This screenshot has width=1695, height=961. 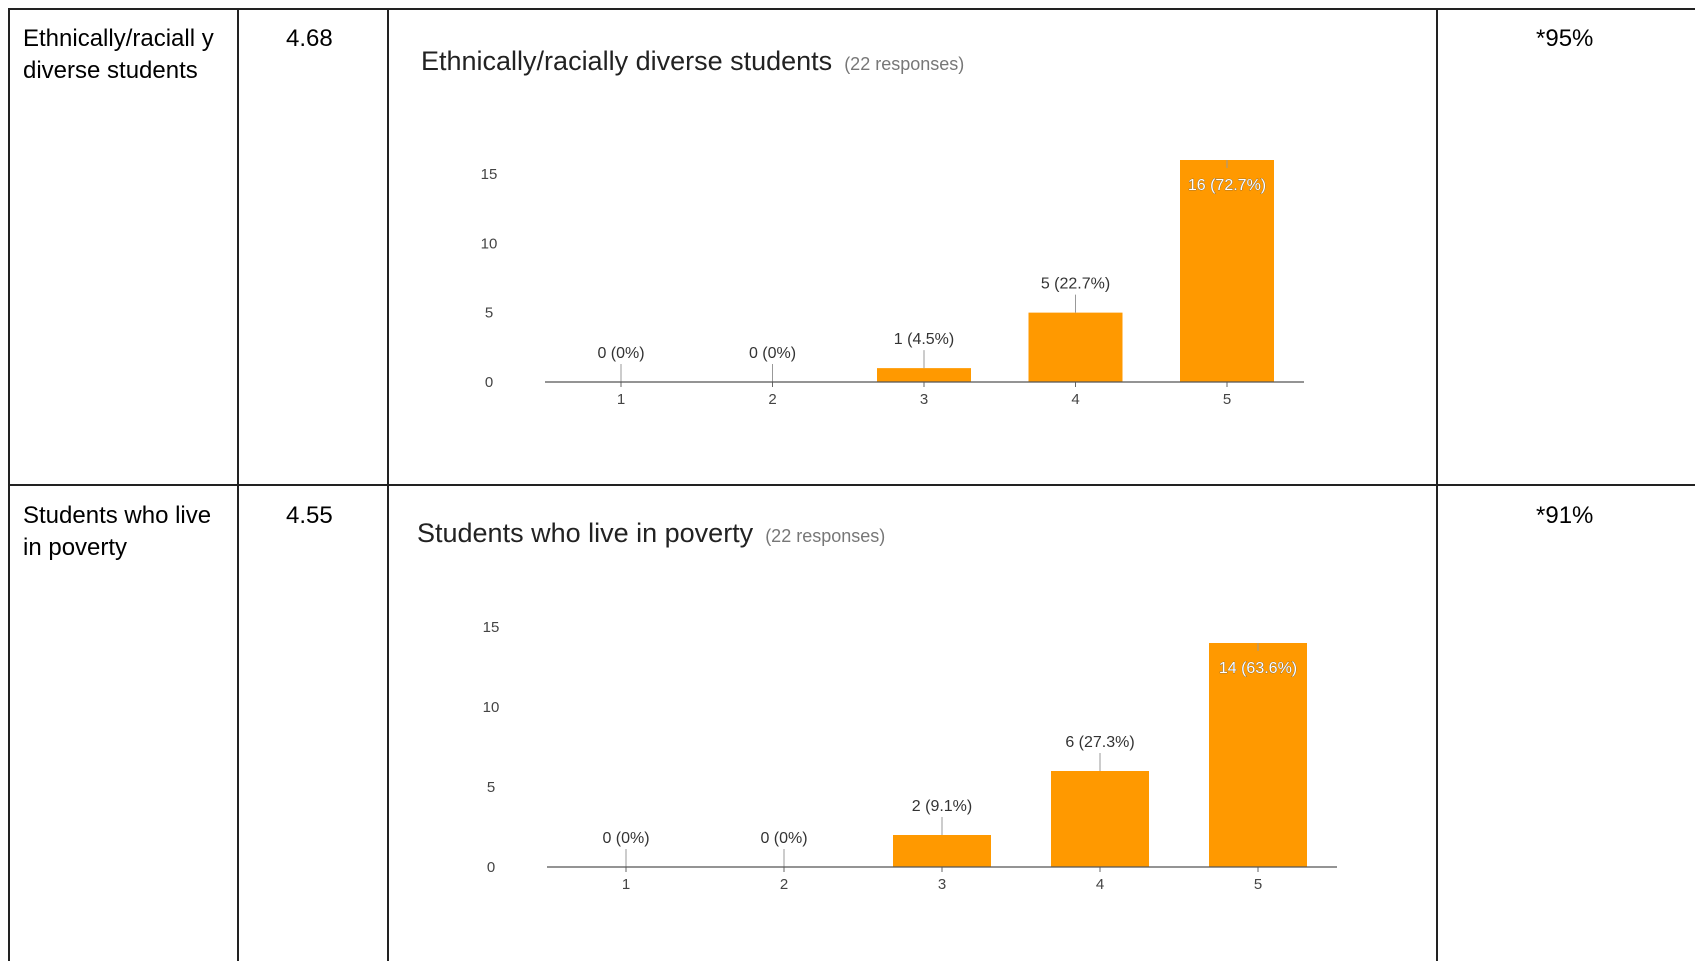 I want to click on row-percent: *95%, so click(x=1565, y=38).